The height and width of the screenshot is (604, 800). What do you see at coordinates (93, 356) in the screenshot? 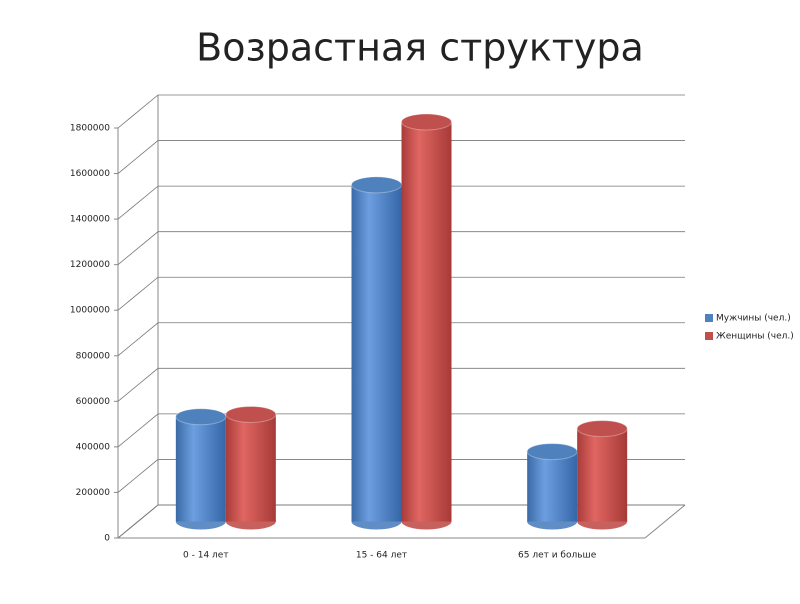
I see `y-tick-label: 800000` at bounding box center [93, 356].